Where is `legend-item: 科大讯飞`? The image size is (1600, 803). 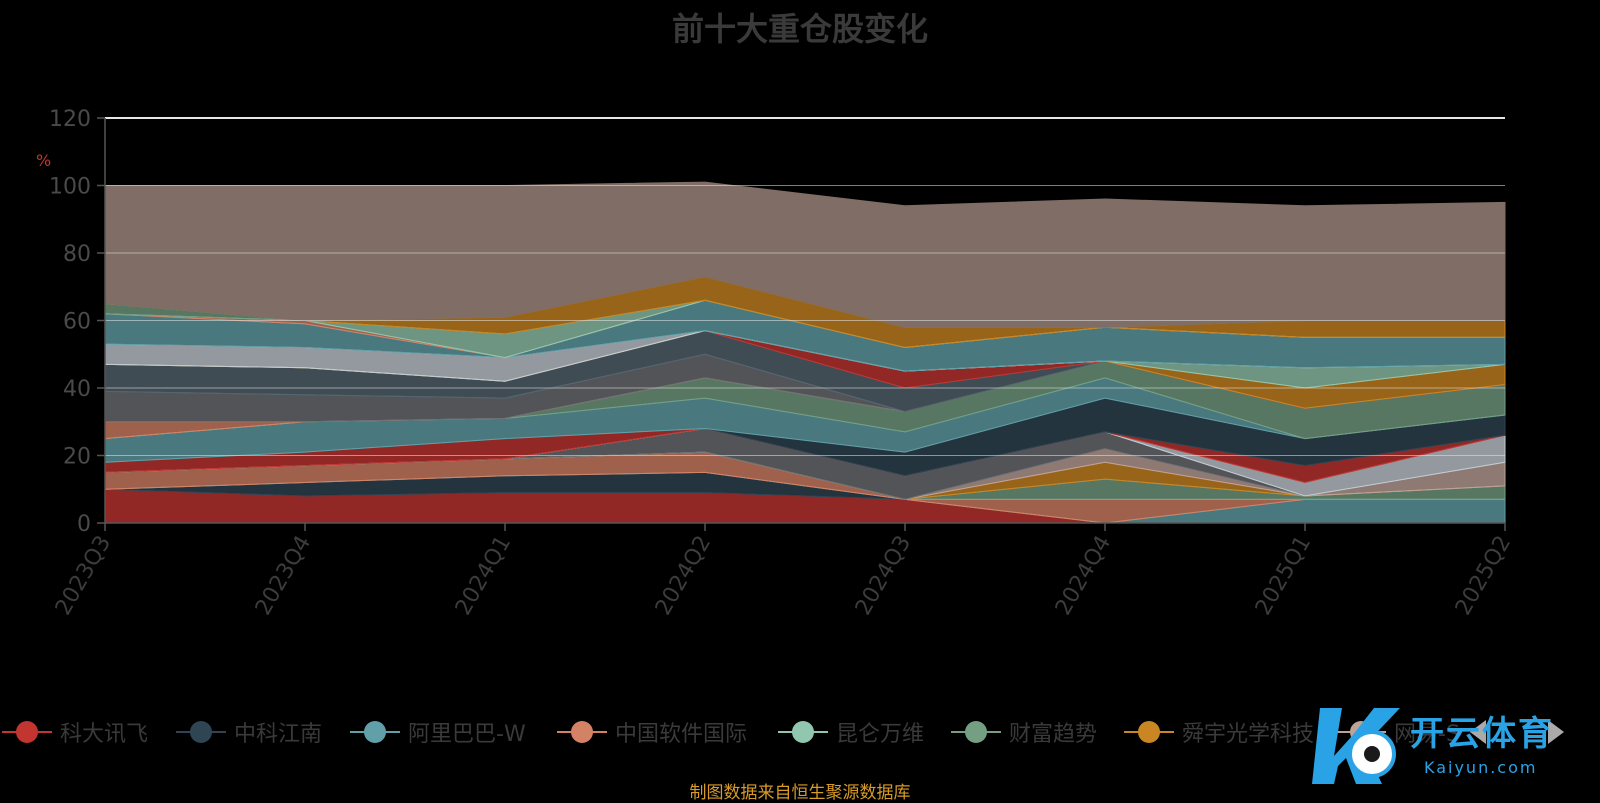 legend-item: 科大讯飞 is located at coordinates (75, 732).